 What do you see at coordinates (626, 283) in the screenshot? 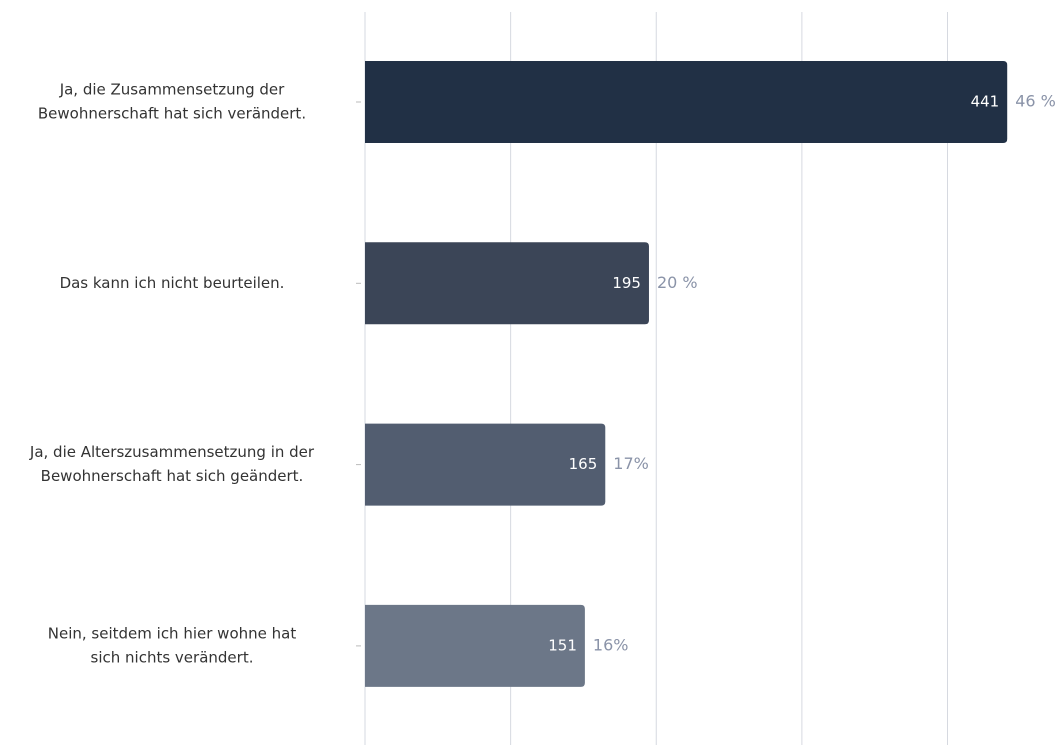
I see `value-label: 195` at bounding box center [626, 283].